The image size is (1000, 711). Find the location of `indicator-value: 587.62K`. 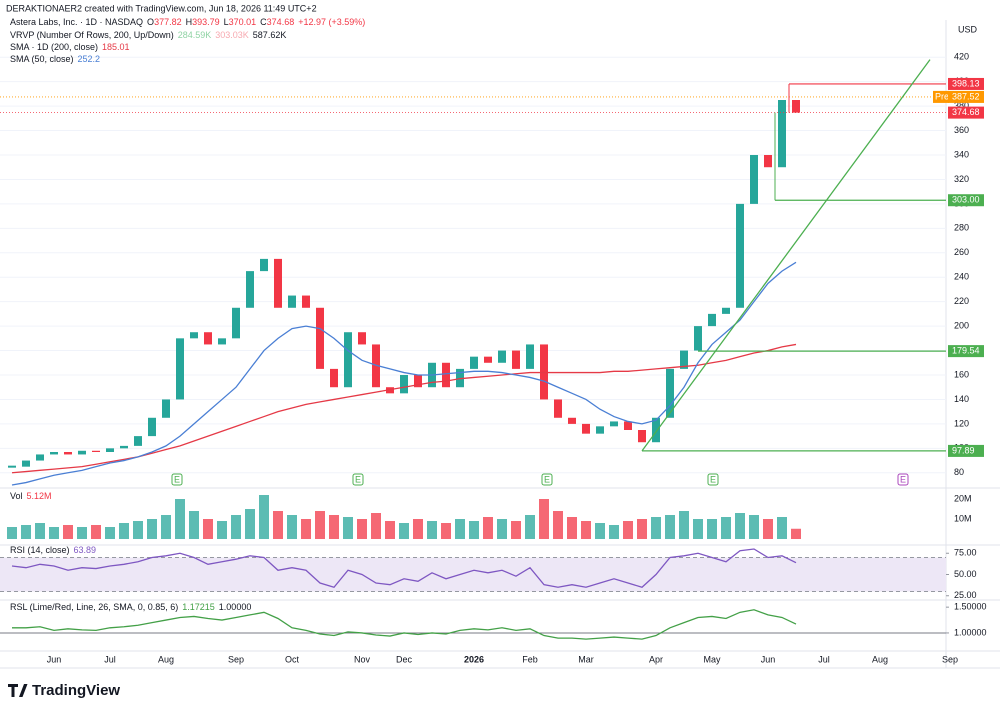

indicator-value: 587.62K is located at coordinates (270, 35).